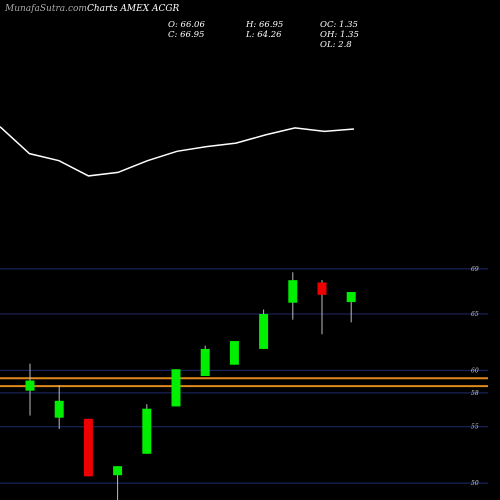 The image size is (500, 500). What do you see at coordinates (475, 393) in the screenshot?
I see `y-tick-label: 58` at bounding box center [475, 393].